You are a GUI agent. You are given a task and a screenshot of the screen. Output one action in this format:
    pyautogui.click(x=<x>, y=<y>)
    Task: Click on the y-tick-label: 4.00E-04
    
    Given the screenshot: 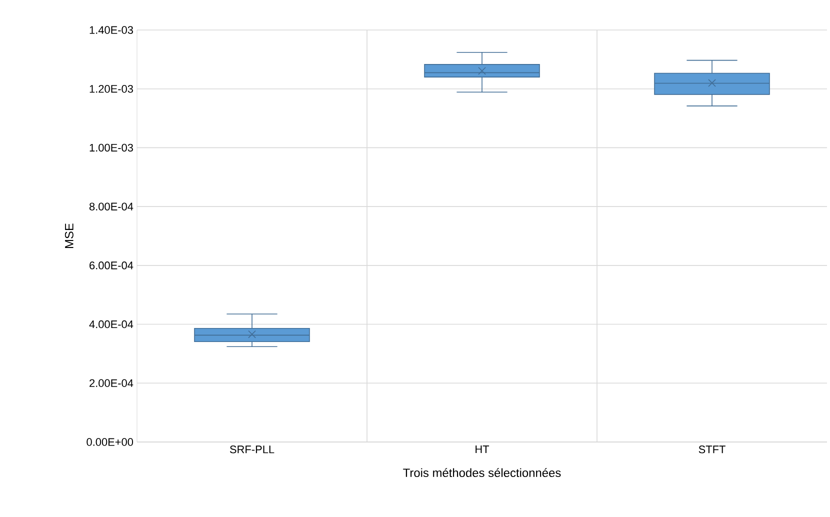 What is the action you would take?
    pyautogui.click(x=111, y=324)
    